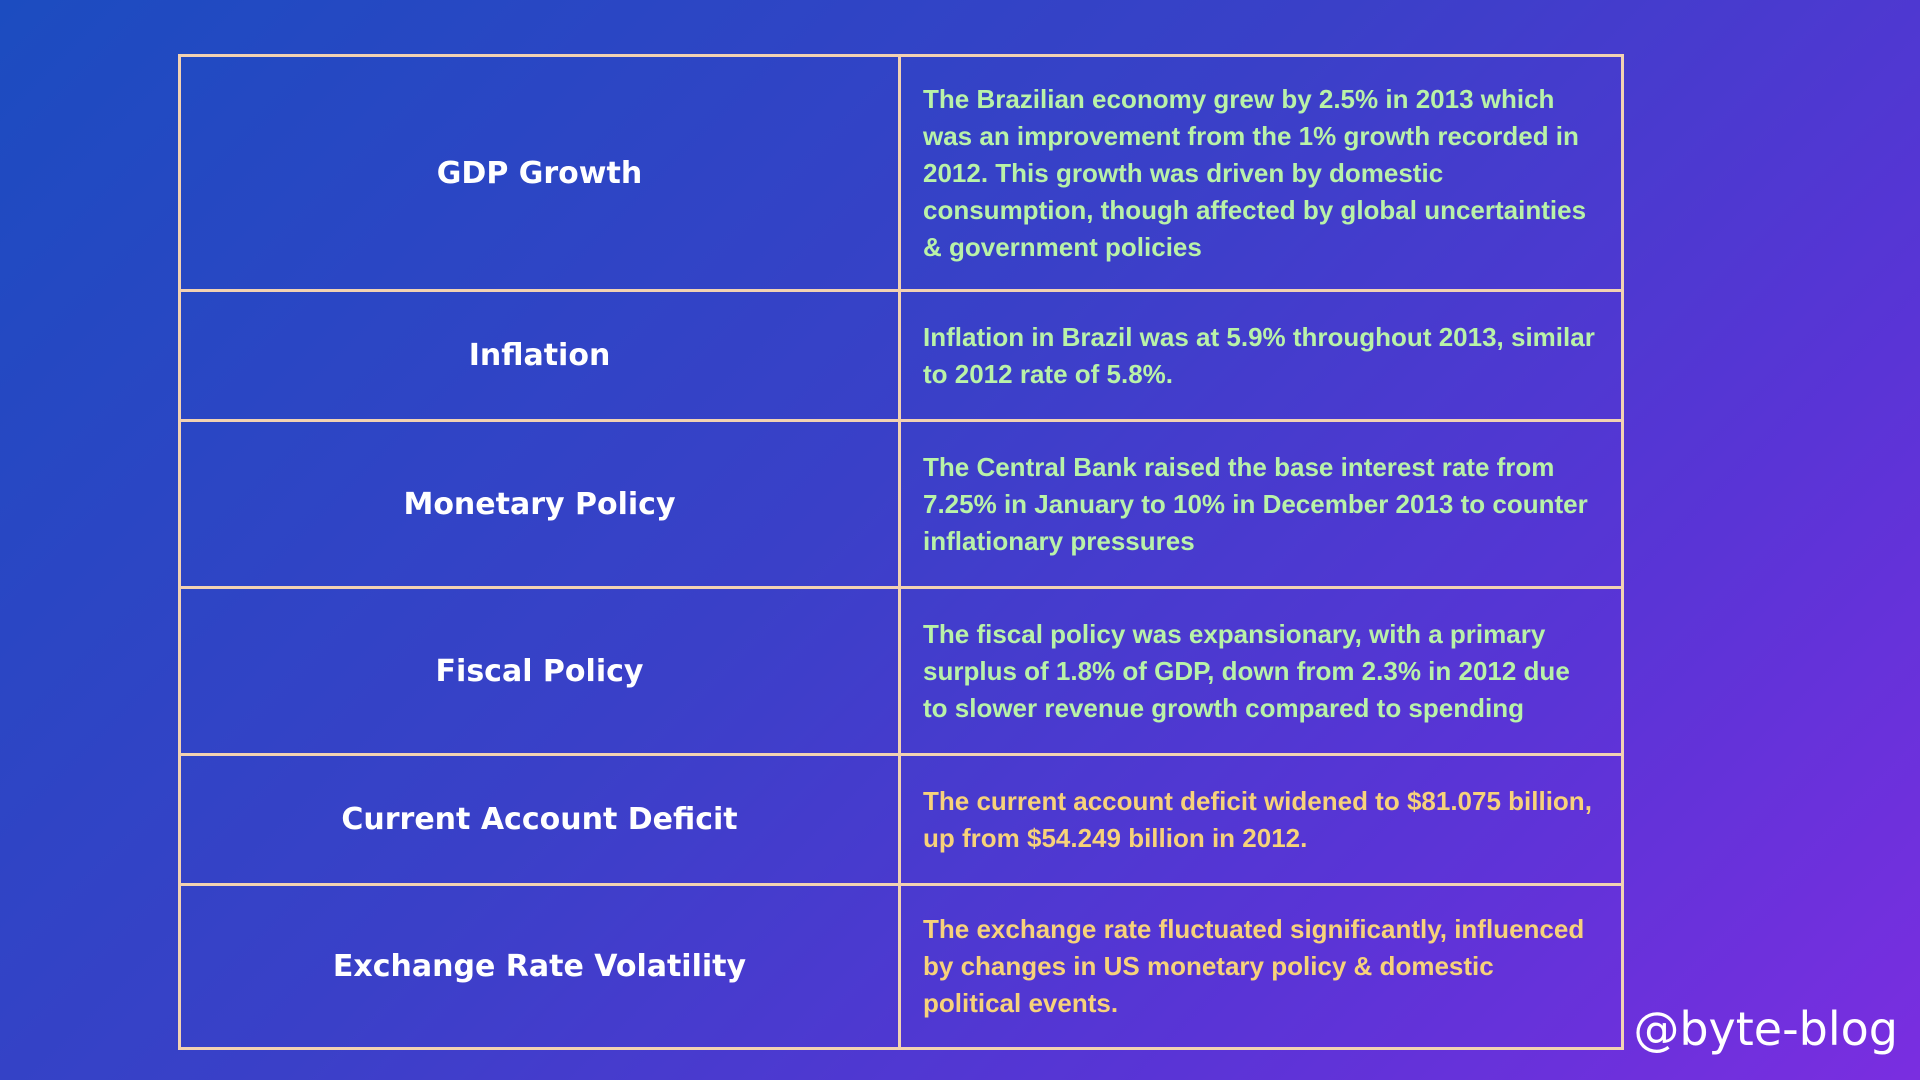 Image resolution: width=1920 pixels, height=1080 pixels. Describe the element at coordinates (541, 966) in the screenshot. I see `row-label: Exchange Rate Volatility` at that location.